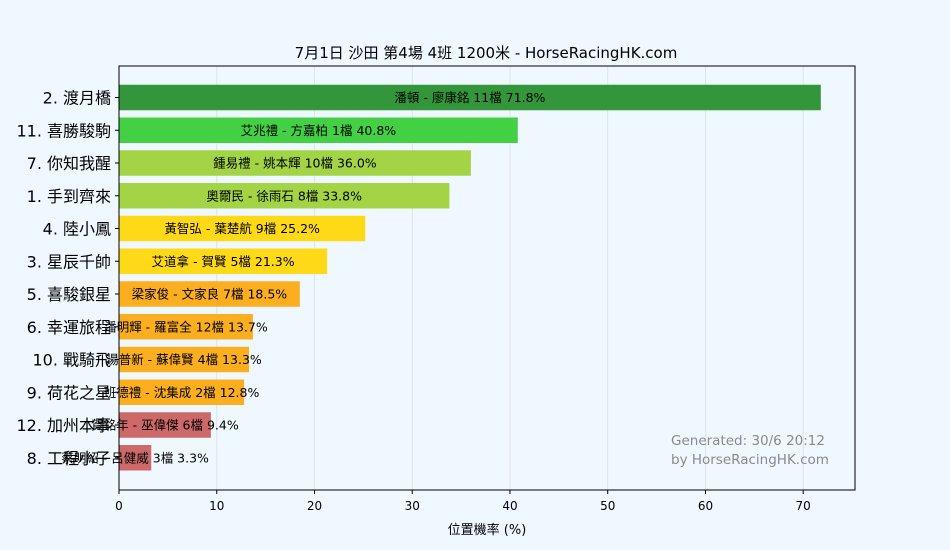 This screenshot has height=550, width=950. What do you see at coordinates (705, 506) in the screenshot?
I see `x-tick-label: 60` at bounding box center [705, 506].